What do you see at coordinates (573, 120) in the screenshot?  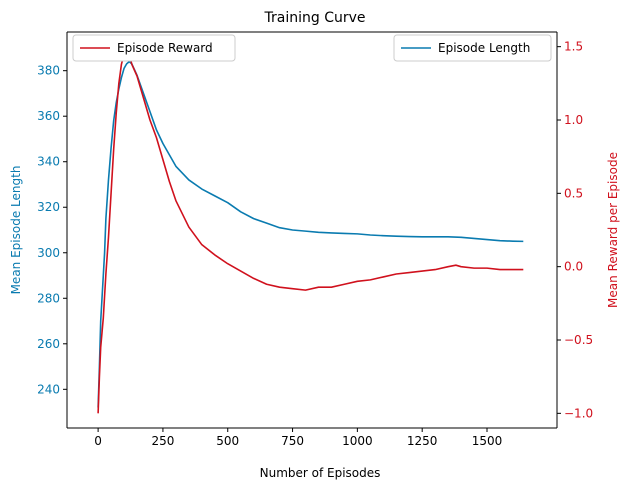 I see `y-tick-label-right: 1.0` at bounding box center [573, 120].